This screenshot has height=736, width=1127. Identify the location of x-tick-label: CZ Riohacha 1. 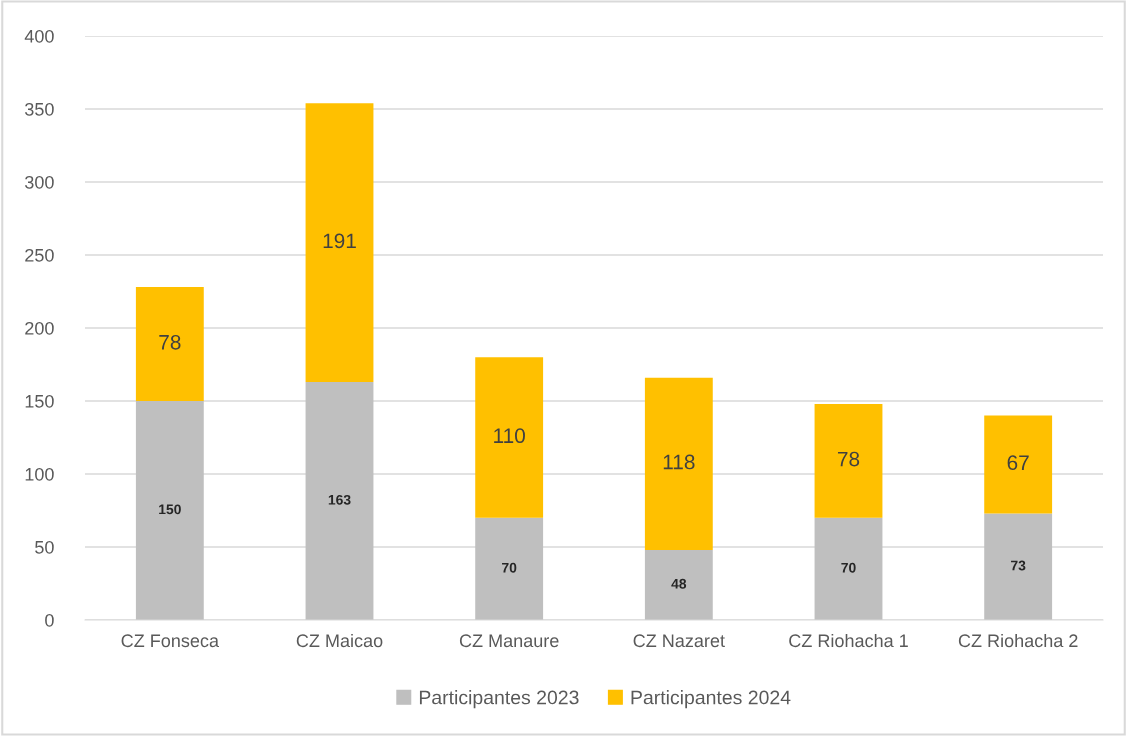
(848, 640).